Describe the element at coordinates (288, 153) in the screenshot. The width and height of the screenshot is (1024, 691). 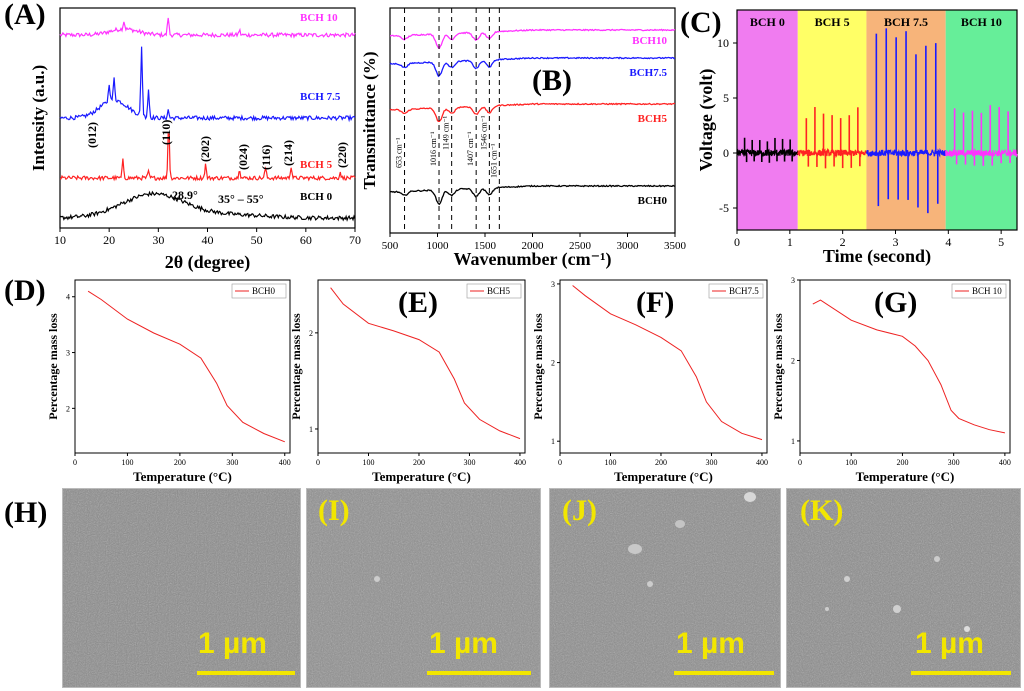
I see `hkl-label: (214)` at that location.